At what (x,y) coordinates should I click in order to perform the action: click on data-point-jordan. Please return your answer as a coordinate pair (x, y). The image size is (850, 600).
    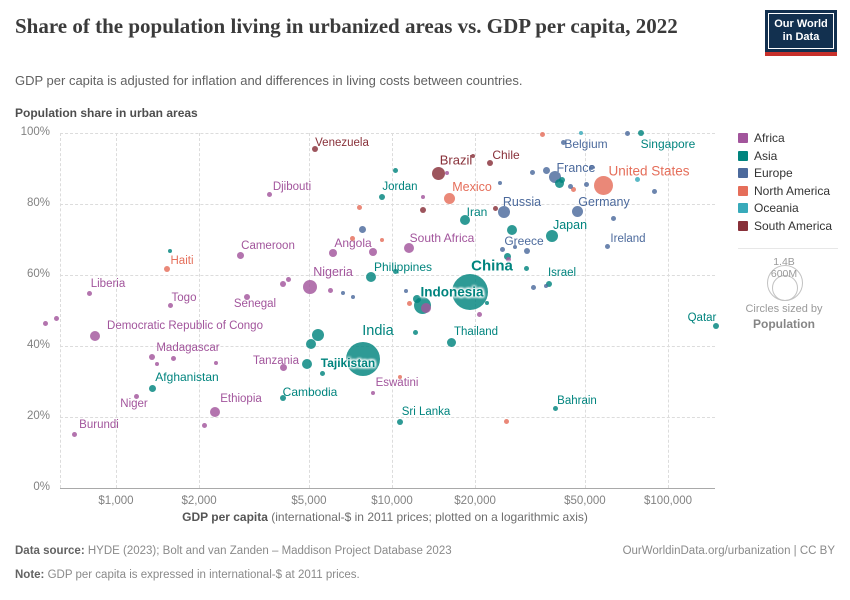
    Looking at the image, I should click on (382, 197).